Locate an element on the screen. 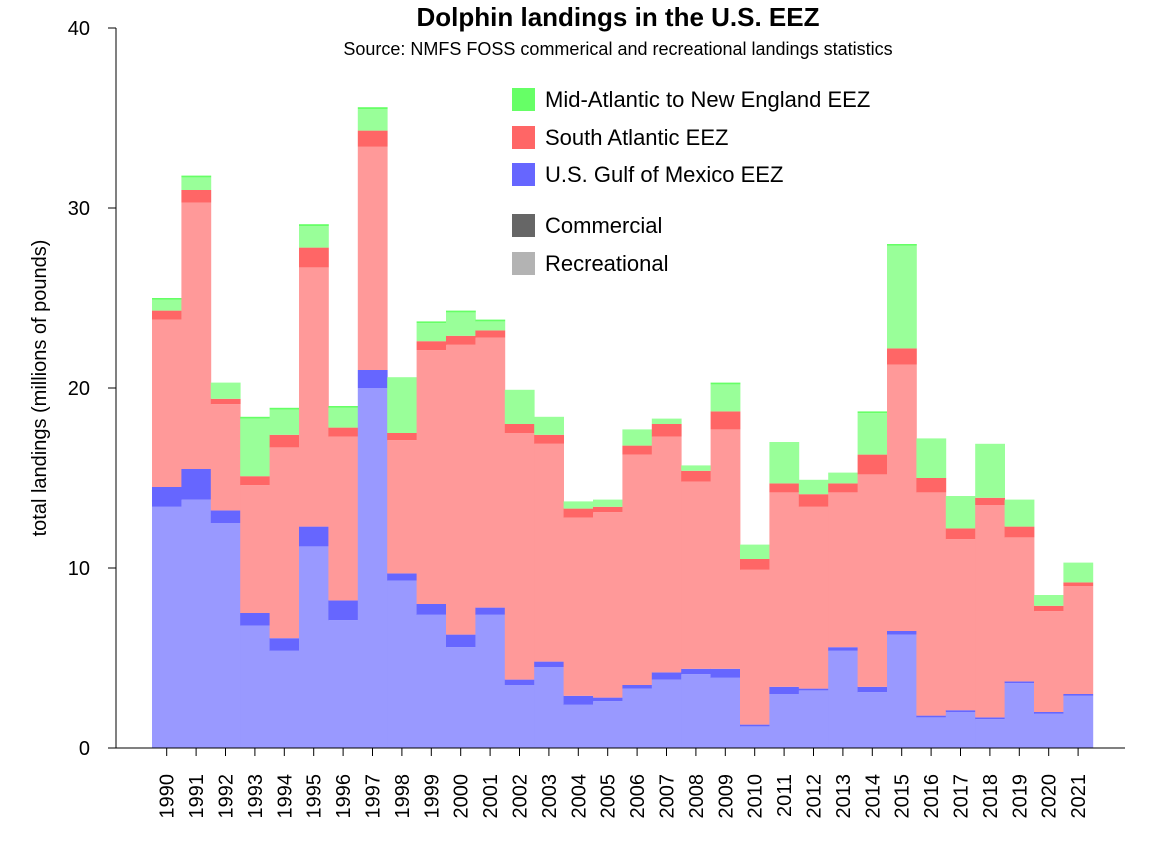 This screenshot has width=1152, height=864. x-tick-label-2017: 2017 is located at coordinates (962, 796).